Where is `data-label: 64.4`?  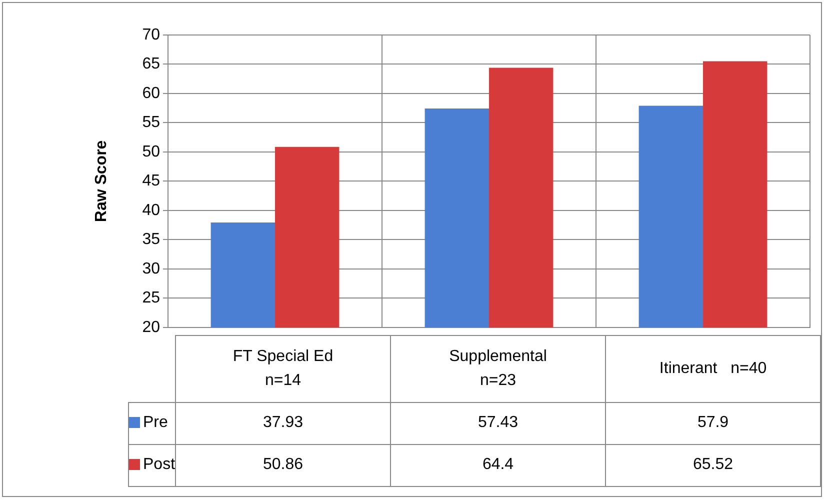 data-label: 64.4 is located at coordinates (498, 465).